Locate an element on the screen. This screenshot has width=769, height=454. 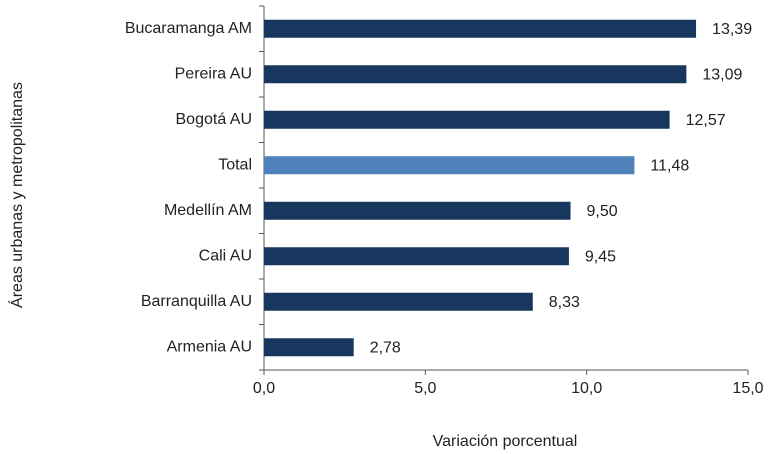
value-label: 11,48 is located at coordinates (669, 165).